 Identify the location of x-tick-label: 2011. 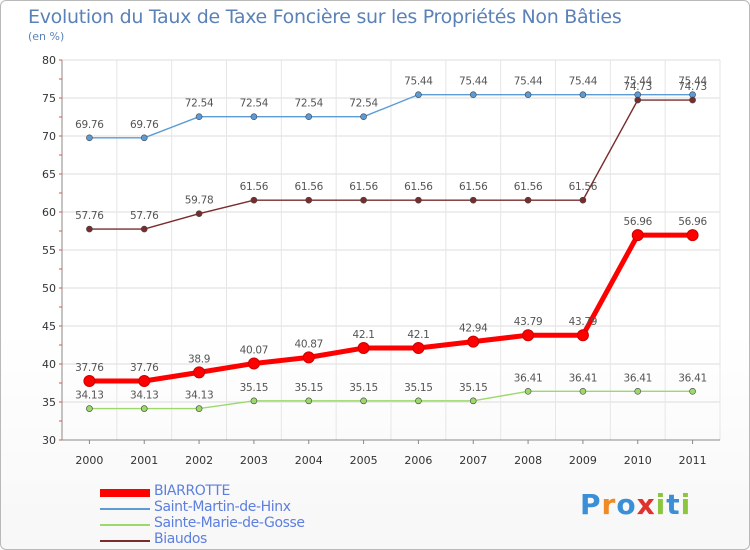
(693, 460).